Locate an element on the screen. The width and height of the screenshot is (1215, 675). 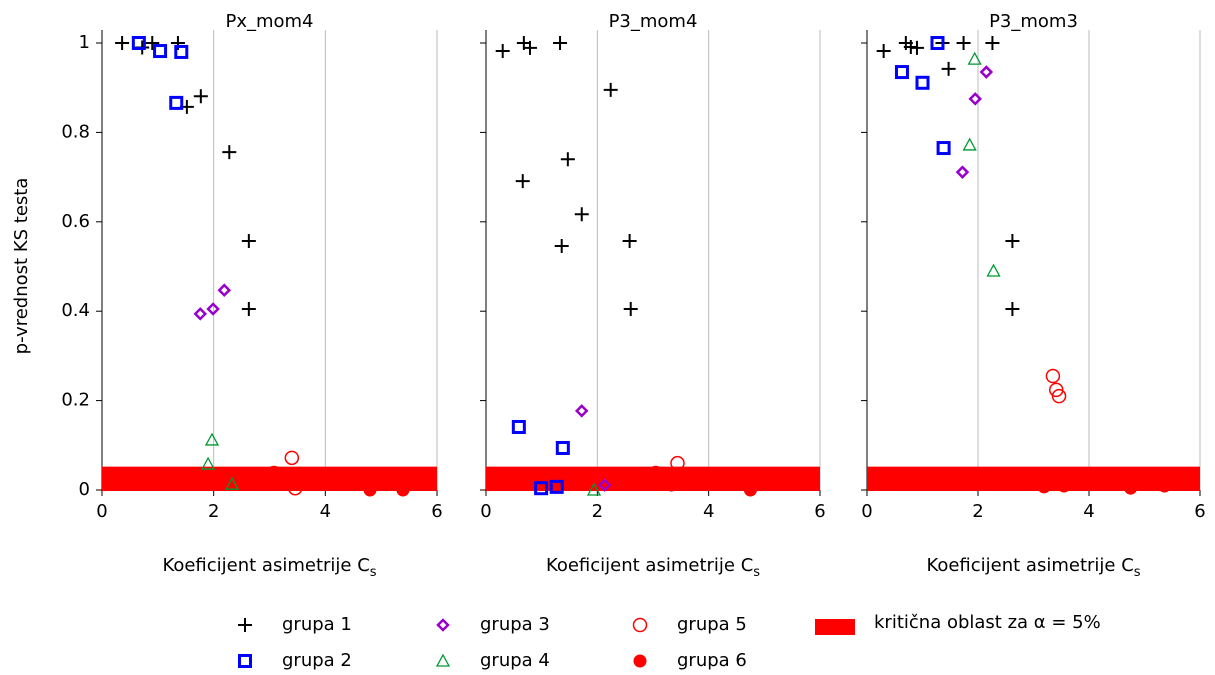
y-tick-label: 0 is located at coordinates (84, 489).